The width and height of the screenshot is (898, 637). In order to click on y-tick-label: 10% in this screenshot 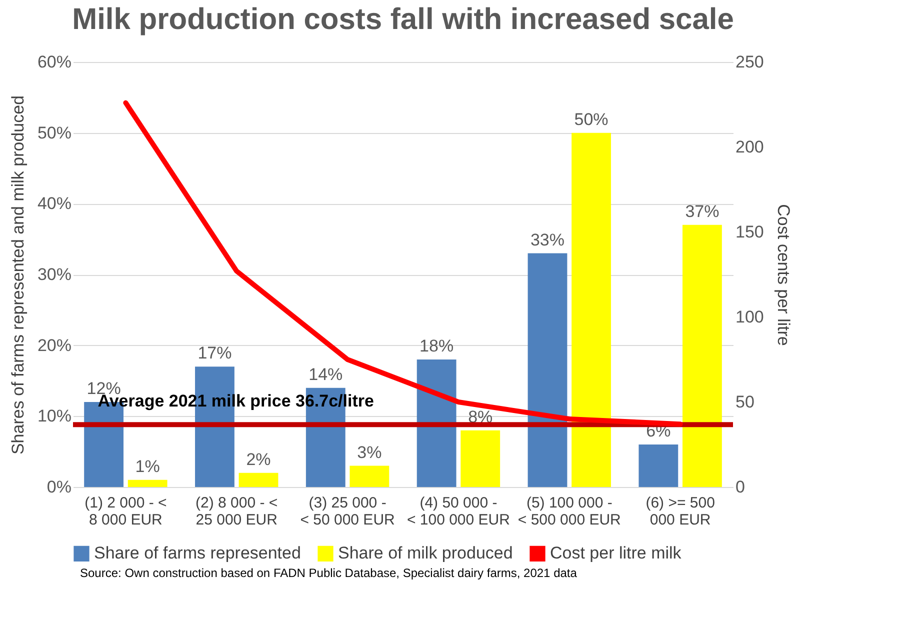, I will do `click(54, 416)`.